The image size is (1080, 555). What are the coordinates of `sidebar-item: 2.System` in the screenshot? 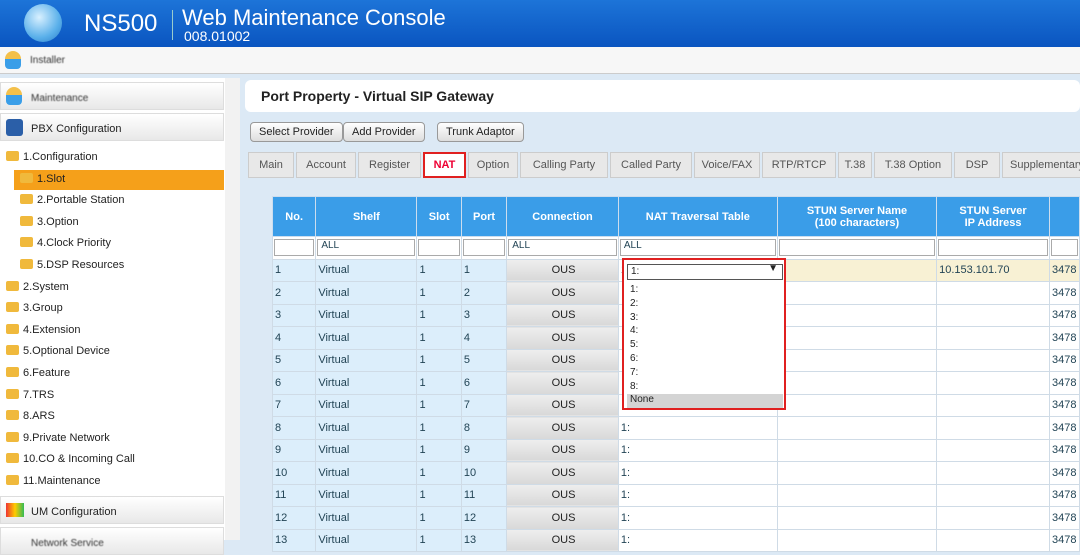 It's located at (112, 288).